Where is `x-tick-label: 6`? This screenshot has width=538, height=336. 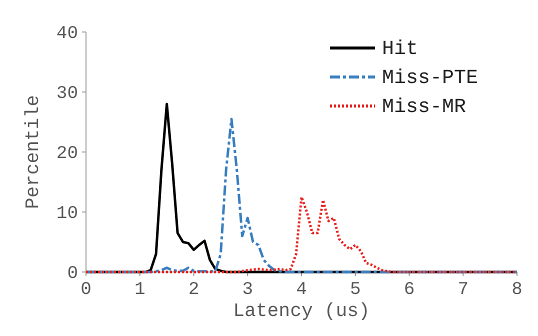
x-tick-label: 6 is located at coordinates (409, 290).